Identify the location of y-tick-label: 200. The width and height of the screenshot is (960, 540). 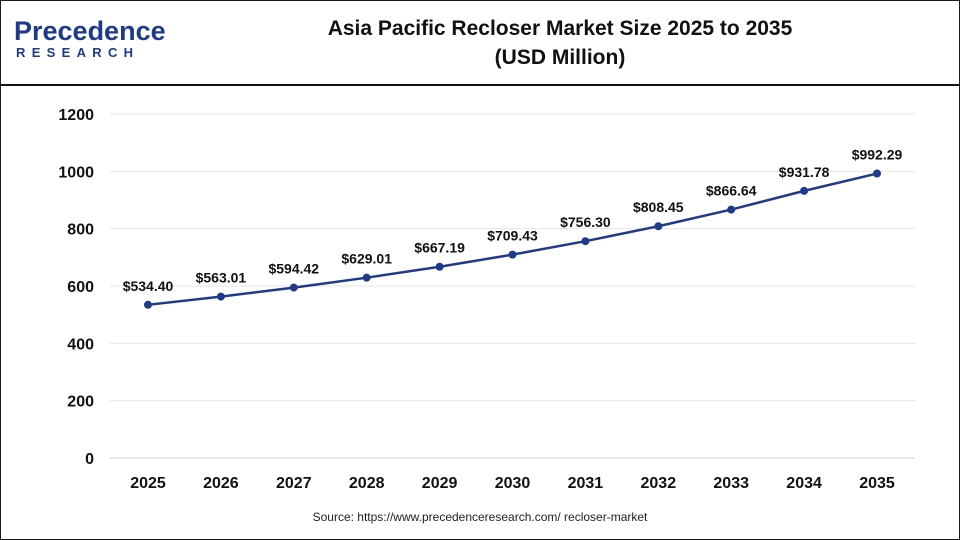
(80, 402).